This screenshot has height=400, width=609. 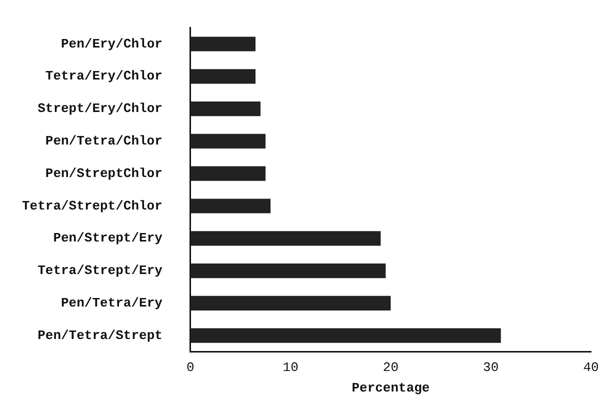 What do you see at coordinates (103, 173) in the screenshot?
I see `y-tick-label: Pen/StreptChlor` at bounding box center [103, 173].